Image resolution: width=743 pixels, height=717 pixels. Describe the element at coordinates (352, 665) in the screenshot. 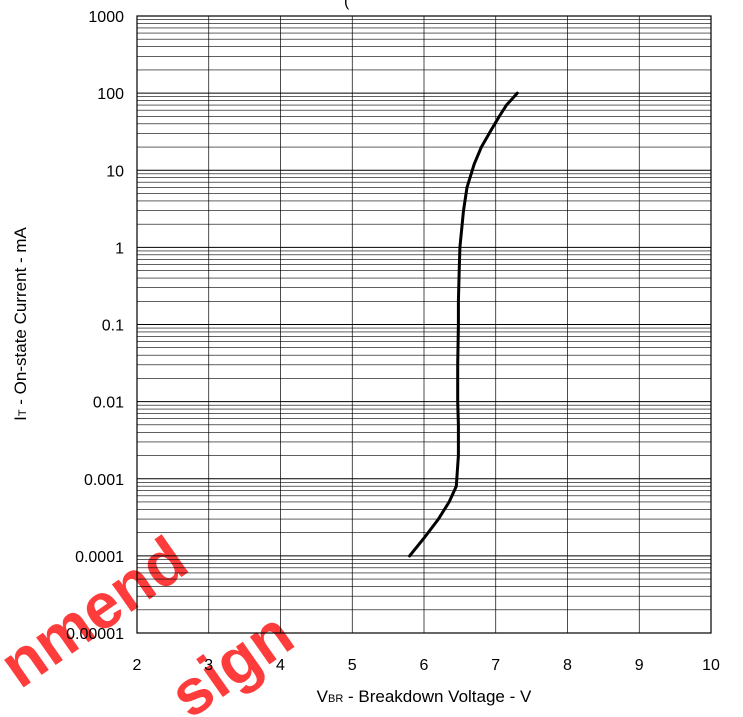

I see `x-tick-label: 5` at that location.